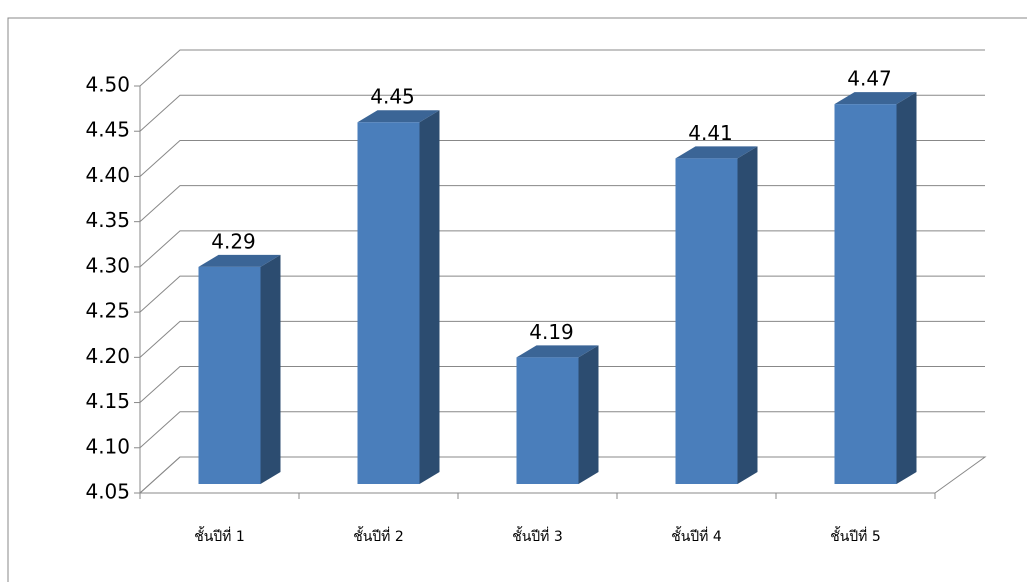  I want to click on y-tick-label: 4.10, so click(107, 446).